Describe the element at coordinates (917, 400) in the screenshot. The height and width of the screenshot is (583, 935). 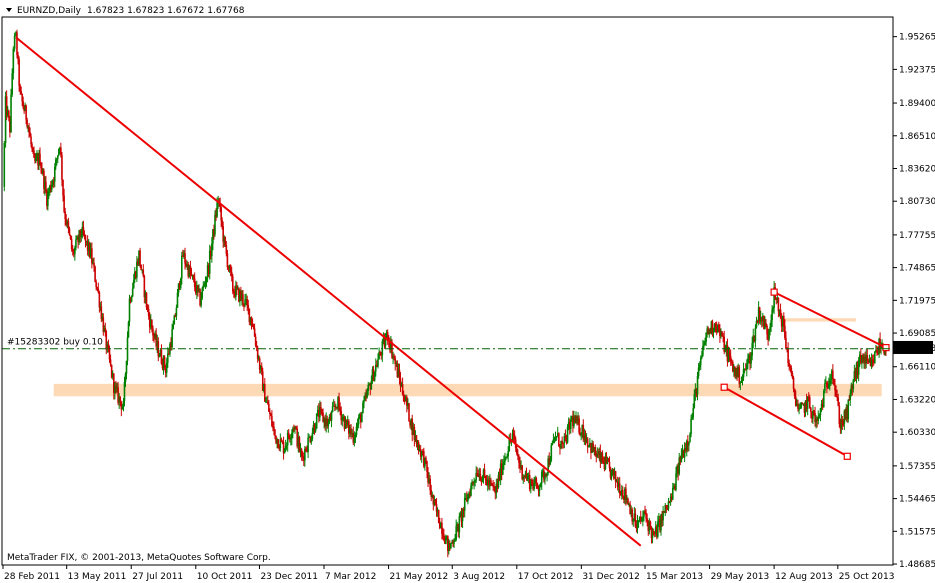
I see `price-tick-label: 1.63220` at that location.